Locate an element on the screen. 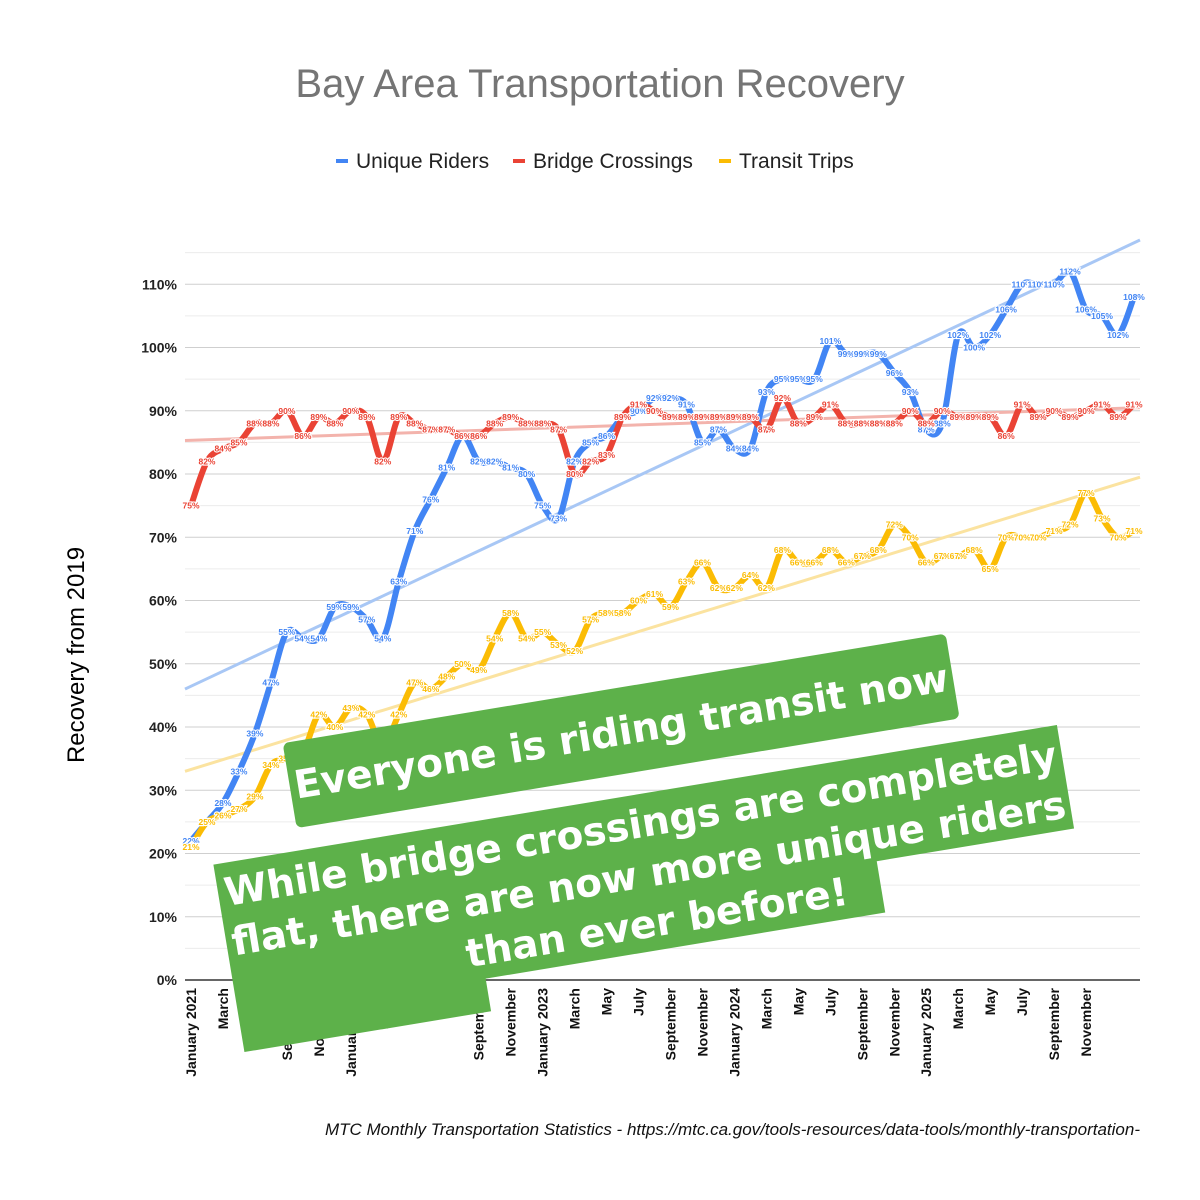  y-tick-label: 10% is located at coordinates (163, 917).